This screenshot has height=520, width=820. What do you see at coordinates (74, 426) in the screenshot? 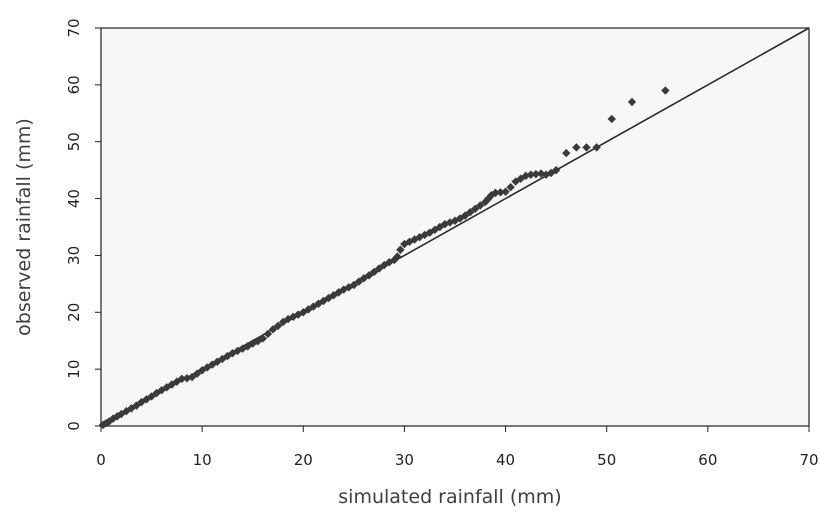
I see `y-tick-label: 0` at bounding box center [74, 426].